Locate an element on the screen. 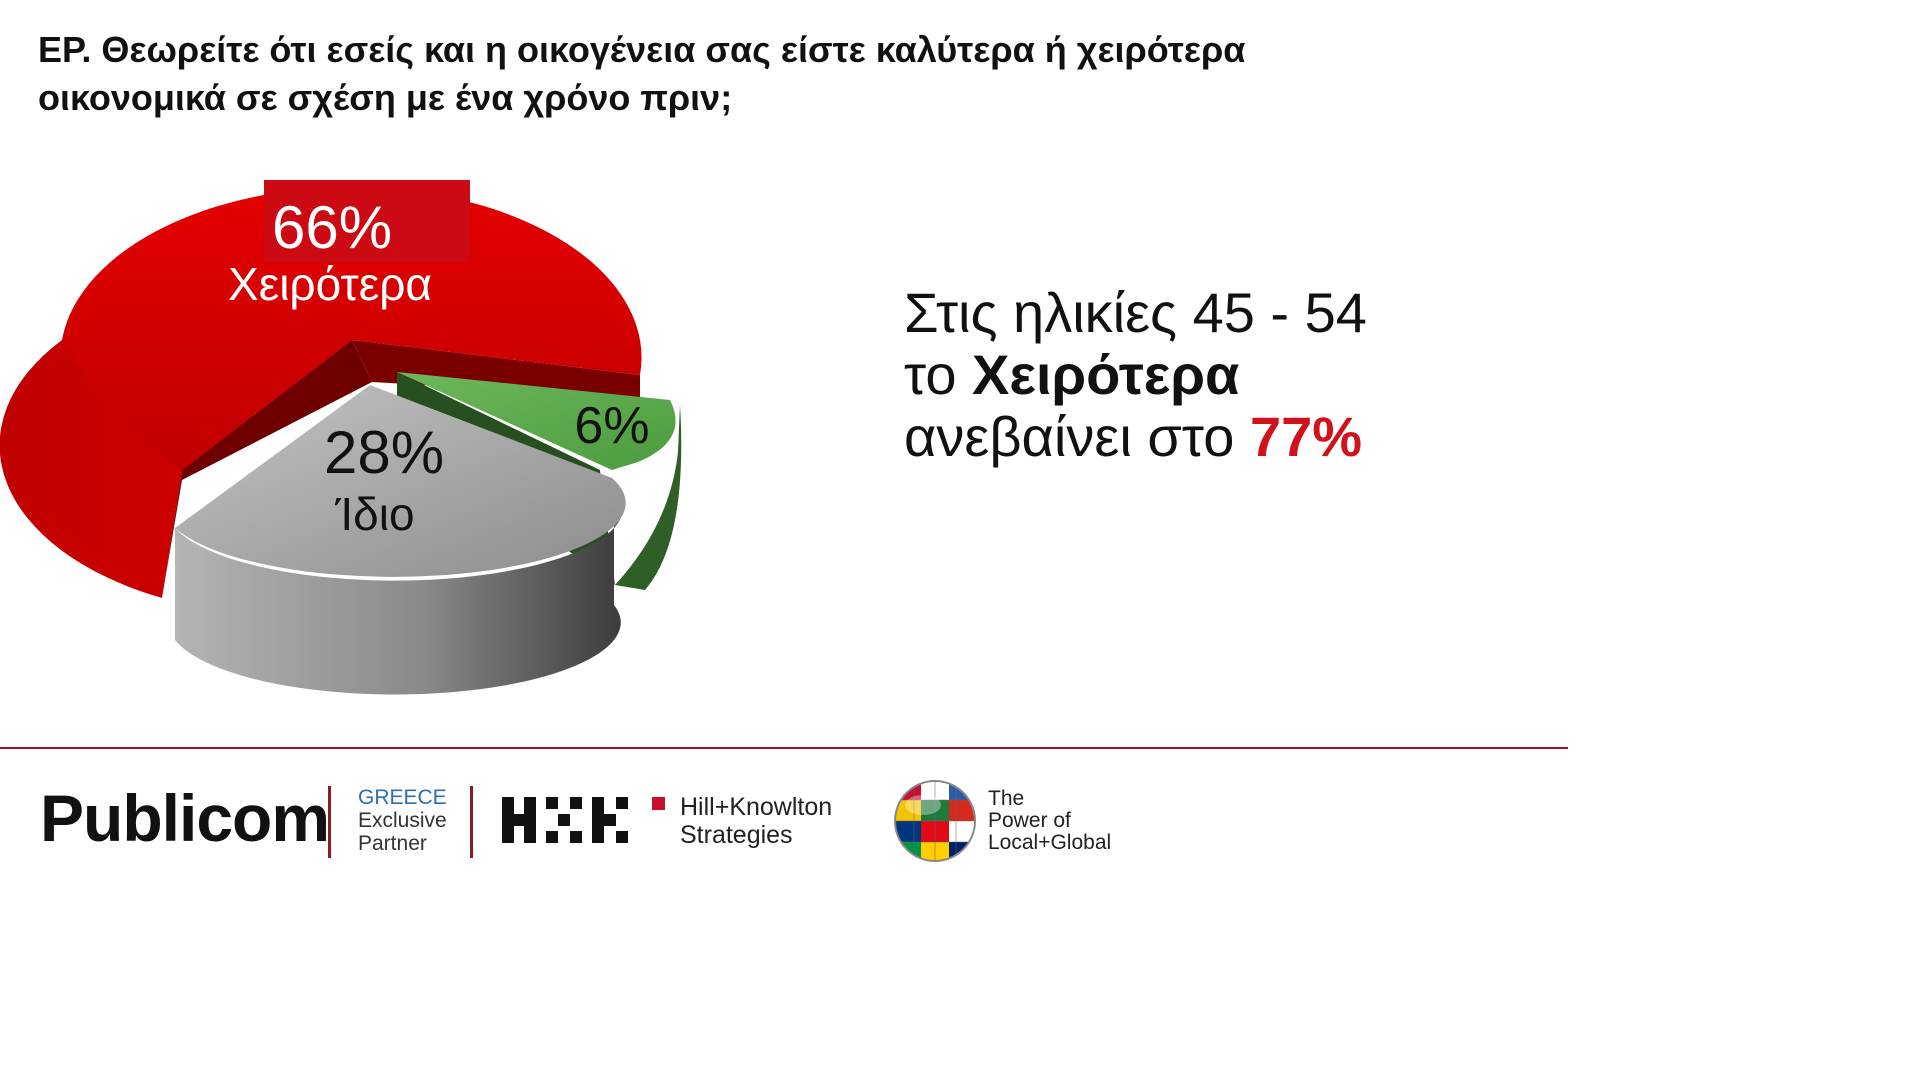 The image size is (1920, 1080). tagline-line-3: Local+Global is located at coordinates (1050, 842).